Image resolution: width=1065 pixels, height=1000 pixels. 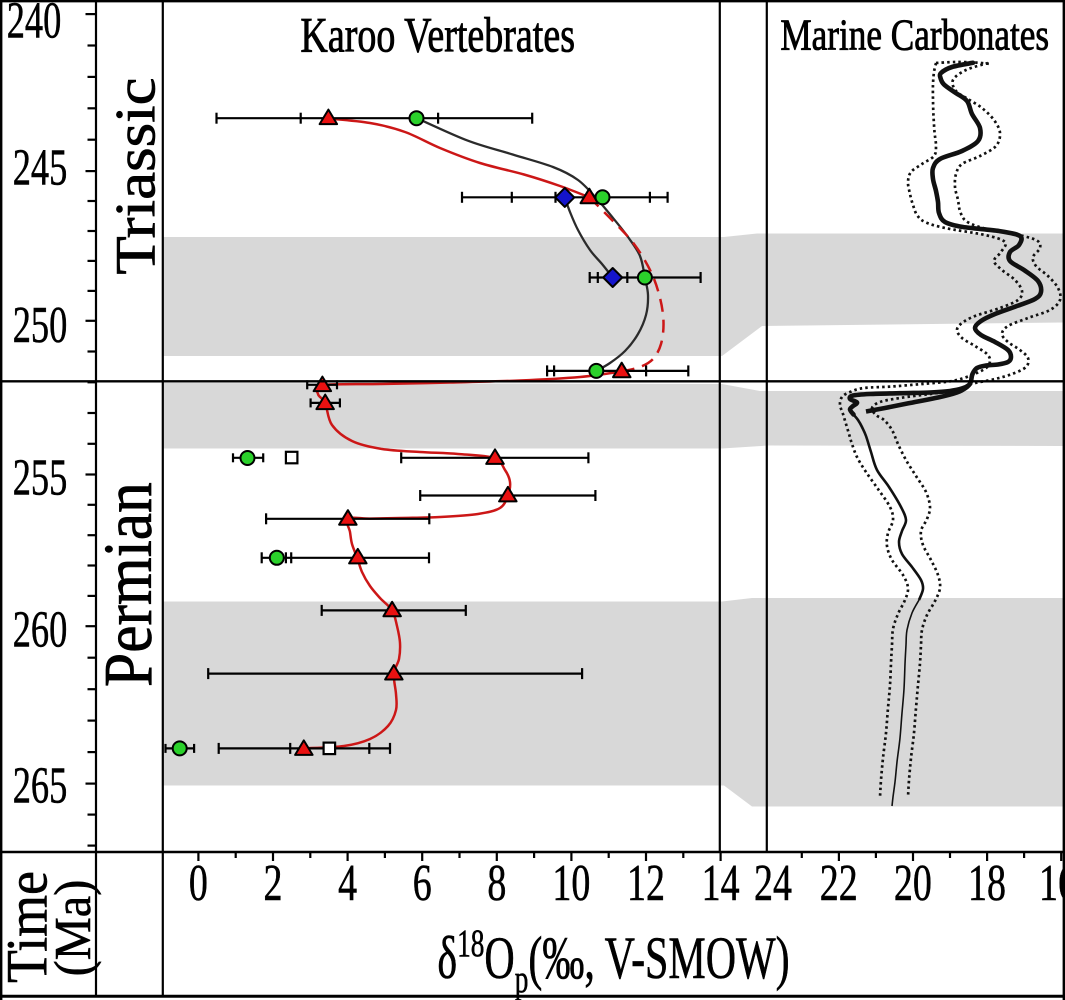 I want to click on svg-text: (Ma), so click(x=72, y=928).